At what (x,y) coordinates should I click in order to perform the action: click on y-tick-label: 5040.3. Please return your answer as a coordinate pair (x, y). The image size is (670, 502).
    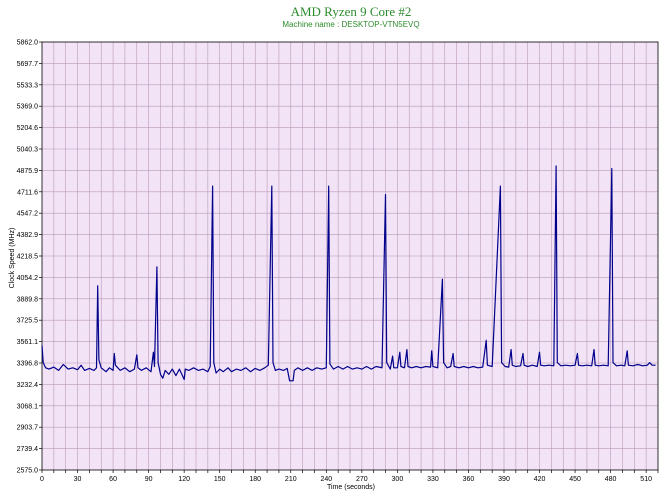
    Looking at the image, I should click on (28, 149).